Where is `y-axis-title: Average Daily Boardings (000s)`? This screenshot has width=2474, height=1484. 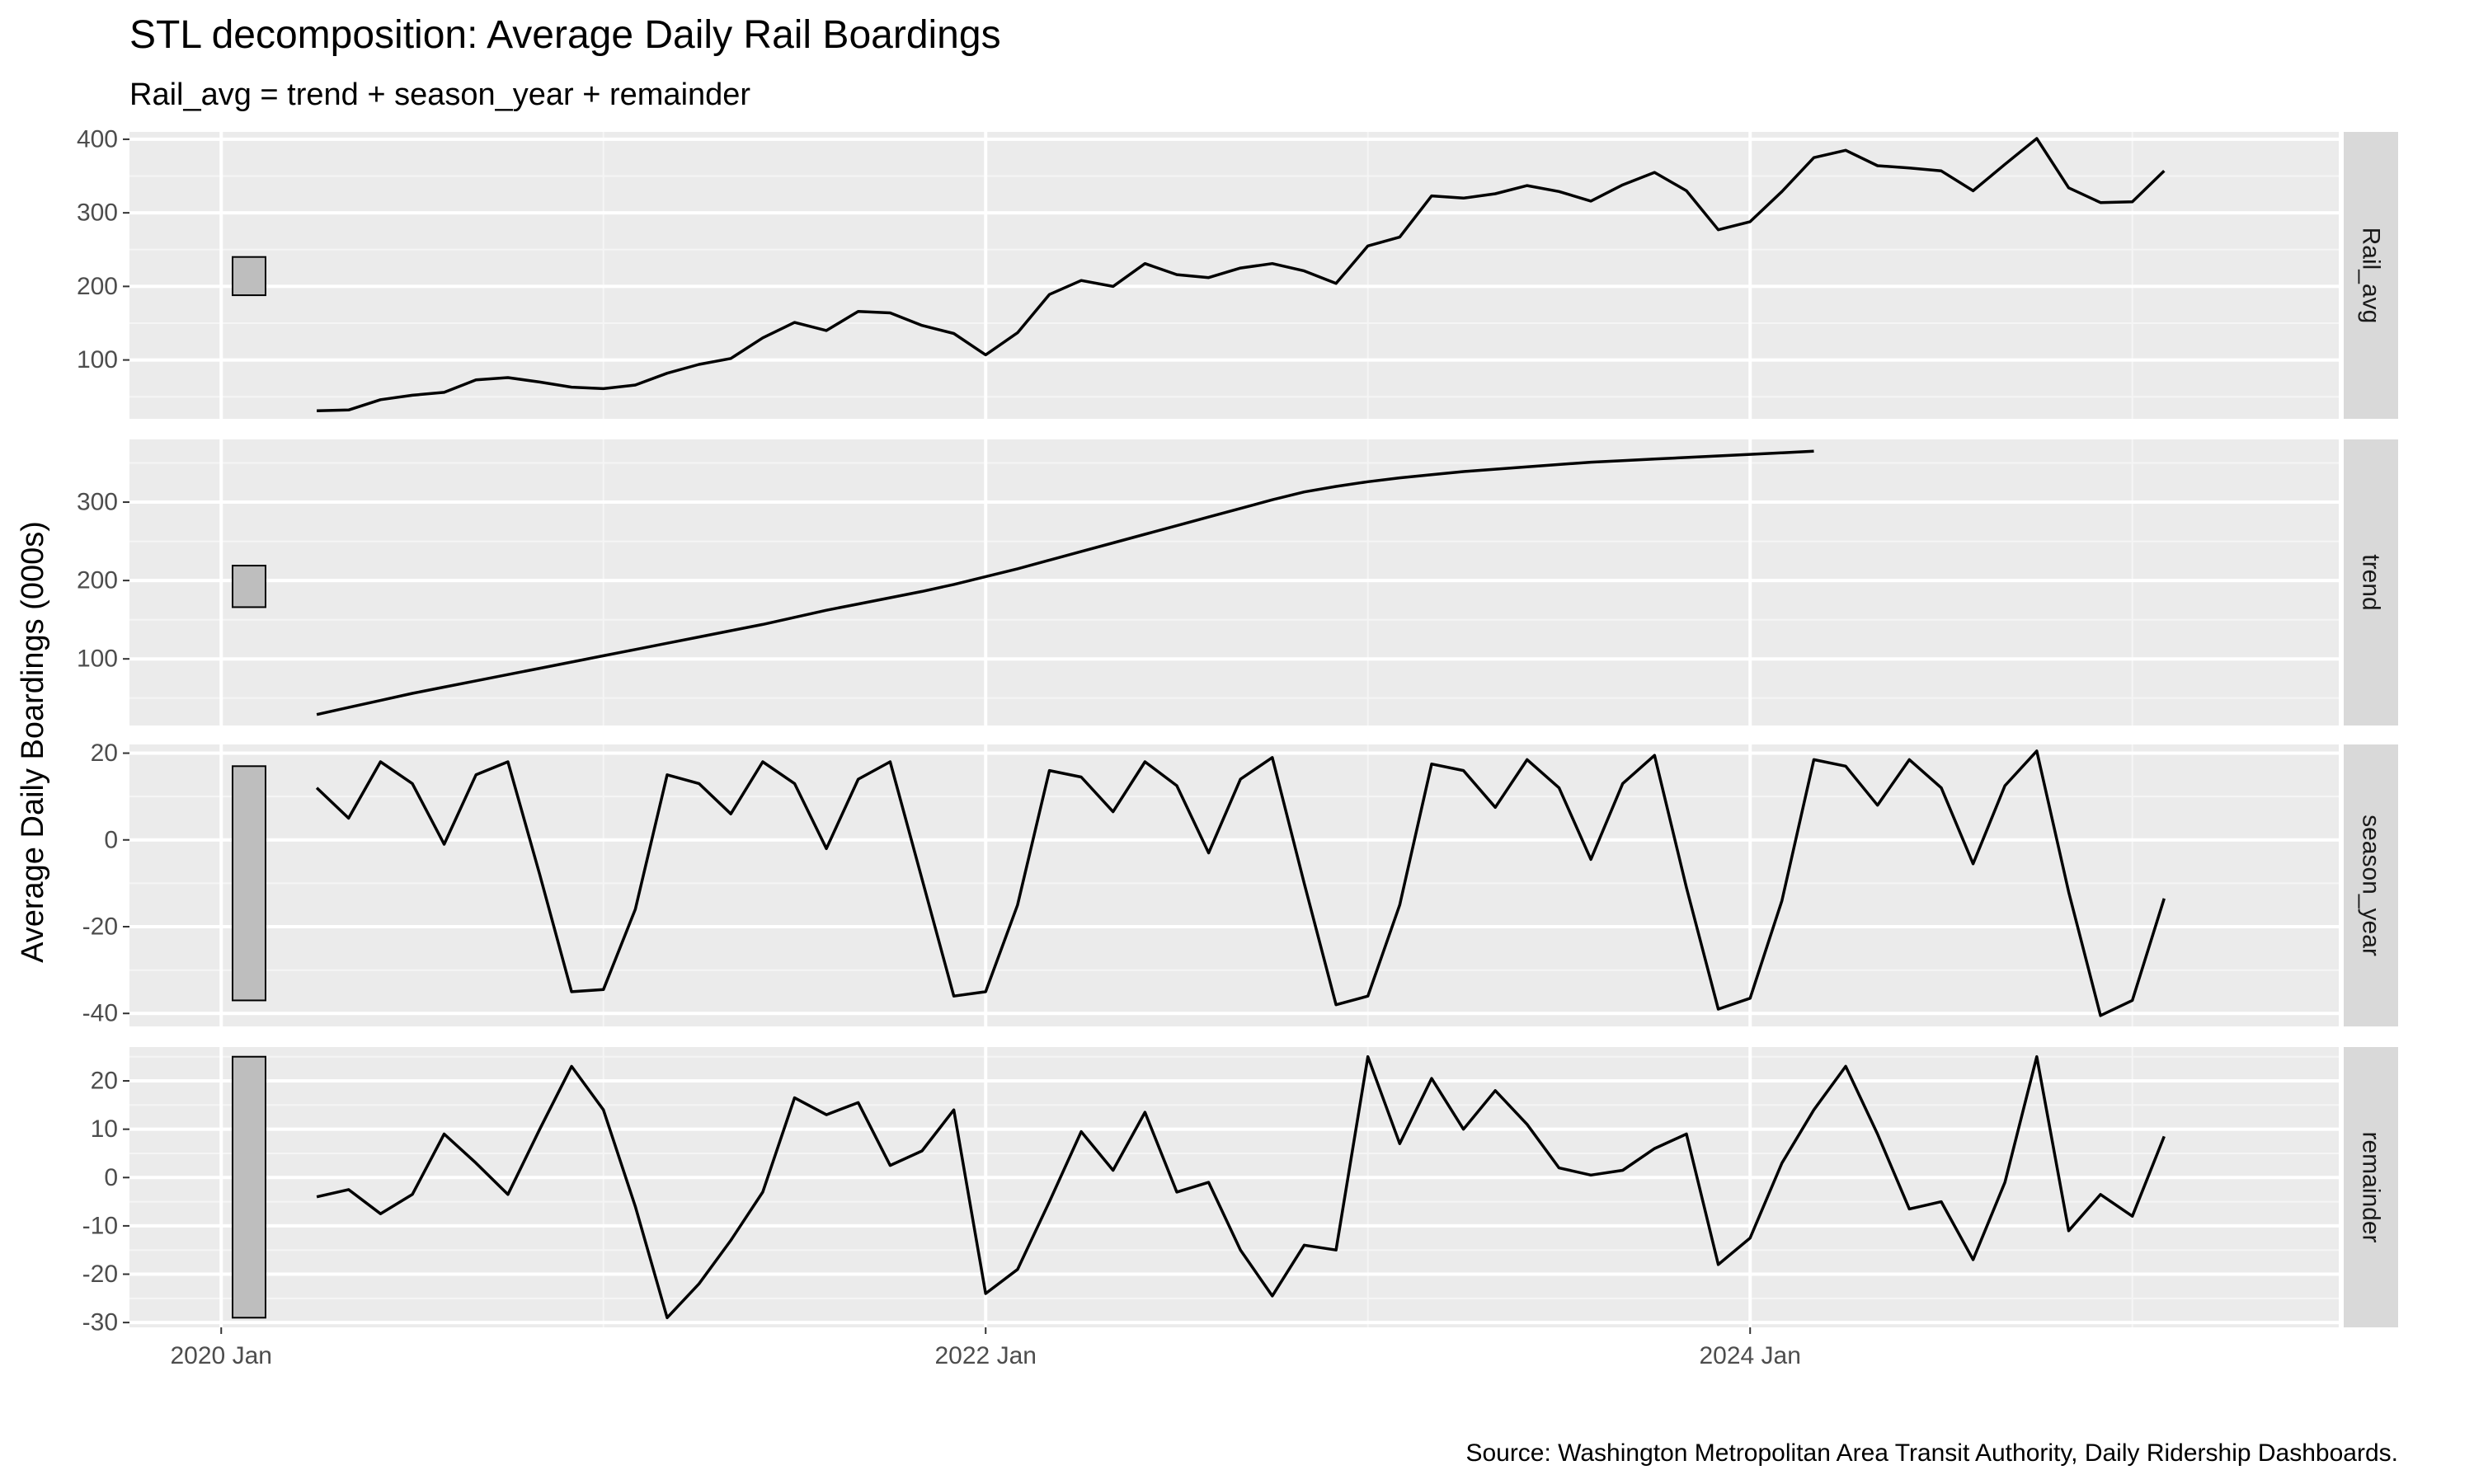 y-axis-title: Average Daily Boardings (000s) is located at coordinates (33, 742).